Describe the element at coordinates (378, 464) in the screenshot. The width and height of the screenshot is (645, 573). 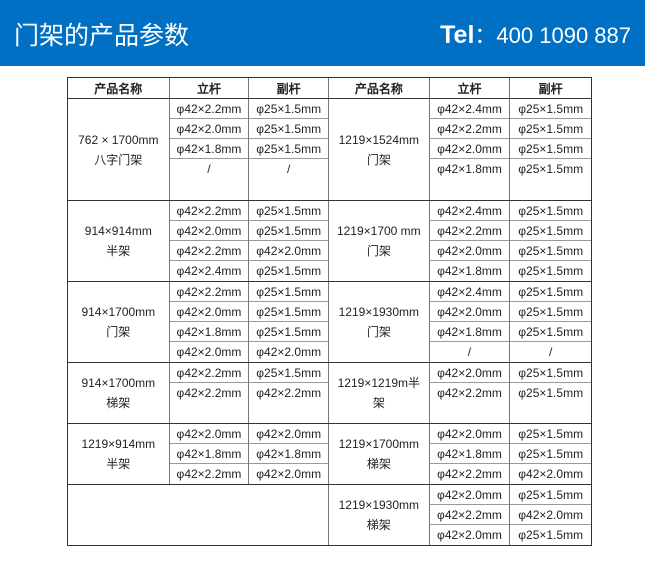
I see `product-name-line: 梯架` at that location.